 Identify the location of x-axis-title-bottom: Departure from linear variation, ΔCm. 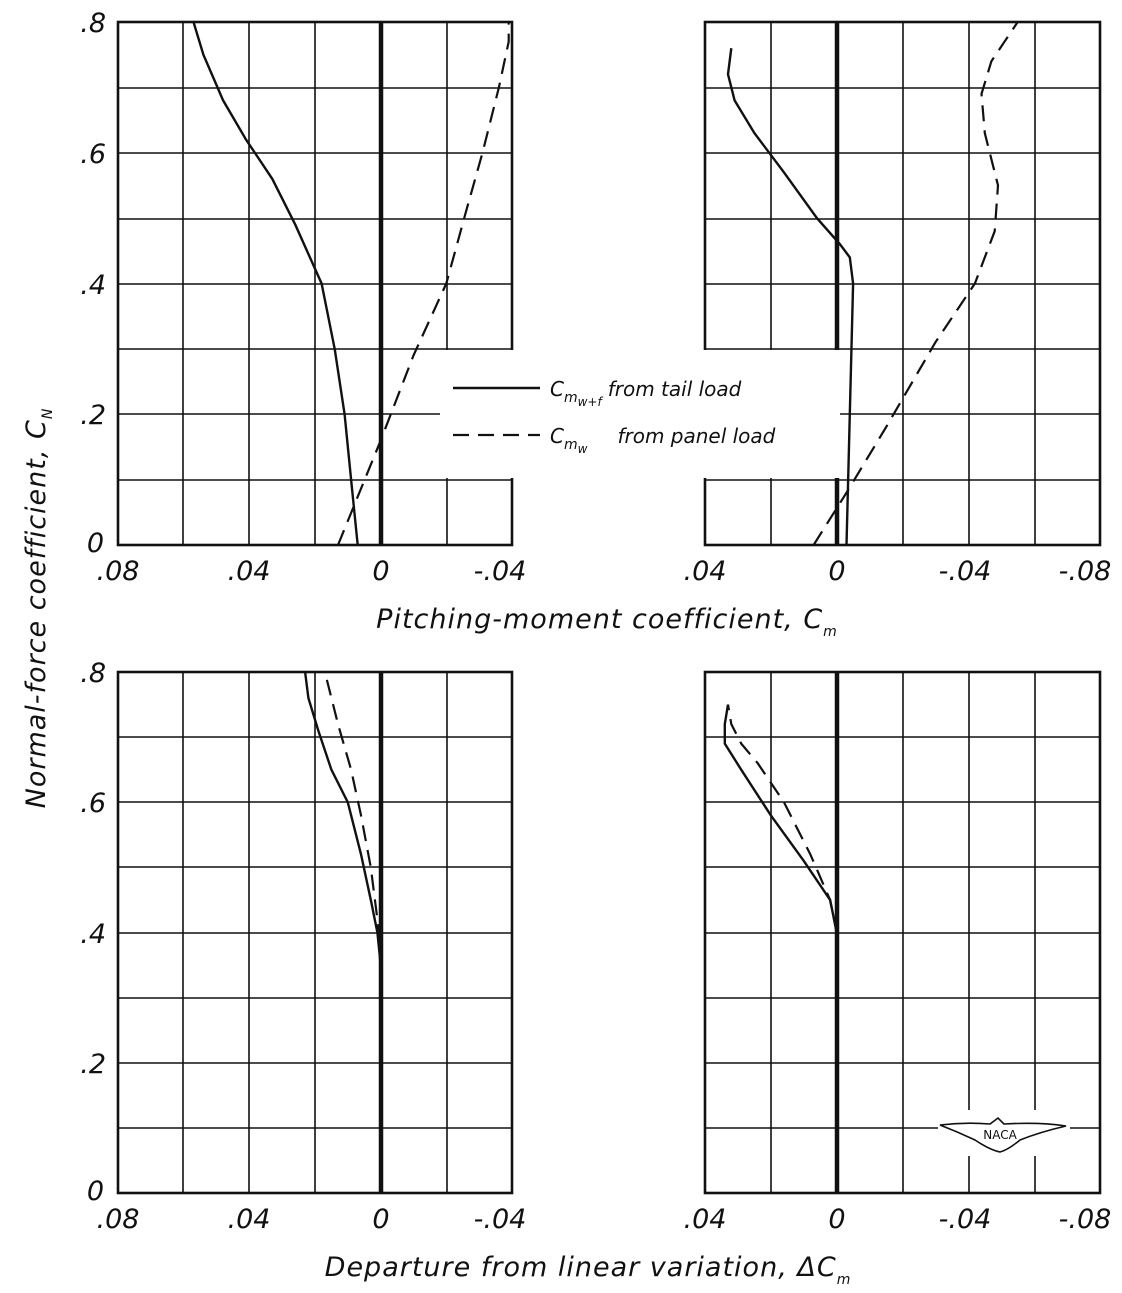
(588, 1270).